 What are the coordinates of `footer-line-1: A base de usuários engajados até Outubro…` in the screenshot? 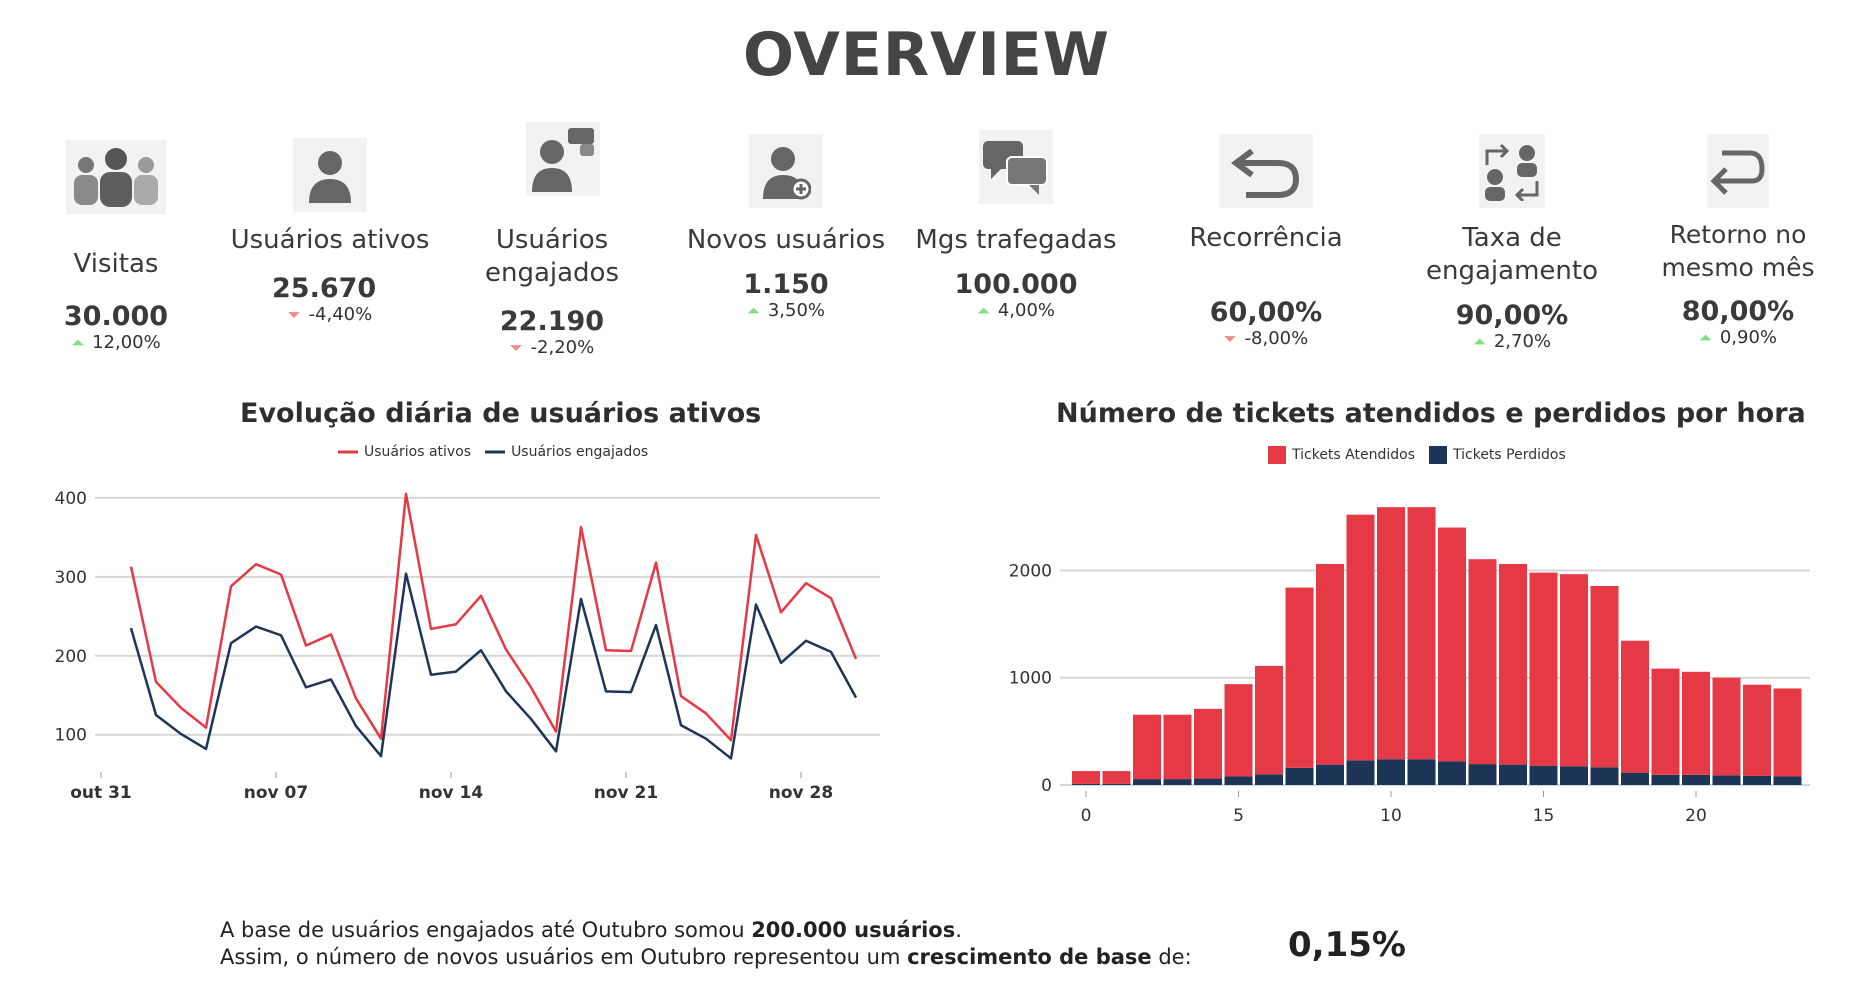 It's located at (591, 930).